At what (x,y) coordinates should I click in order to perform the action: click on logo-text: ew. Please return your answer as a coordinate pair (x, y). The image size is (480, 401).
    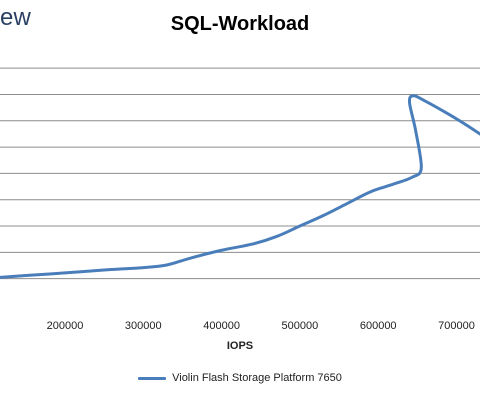
    Looking at the image, I should click on (16, 17).